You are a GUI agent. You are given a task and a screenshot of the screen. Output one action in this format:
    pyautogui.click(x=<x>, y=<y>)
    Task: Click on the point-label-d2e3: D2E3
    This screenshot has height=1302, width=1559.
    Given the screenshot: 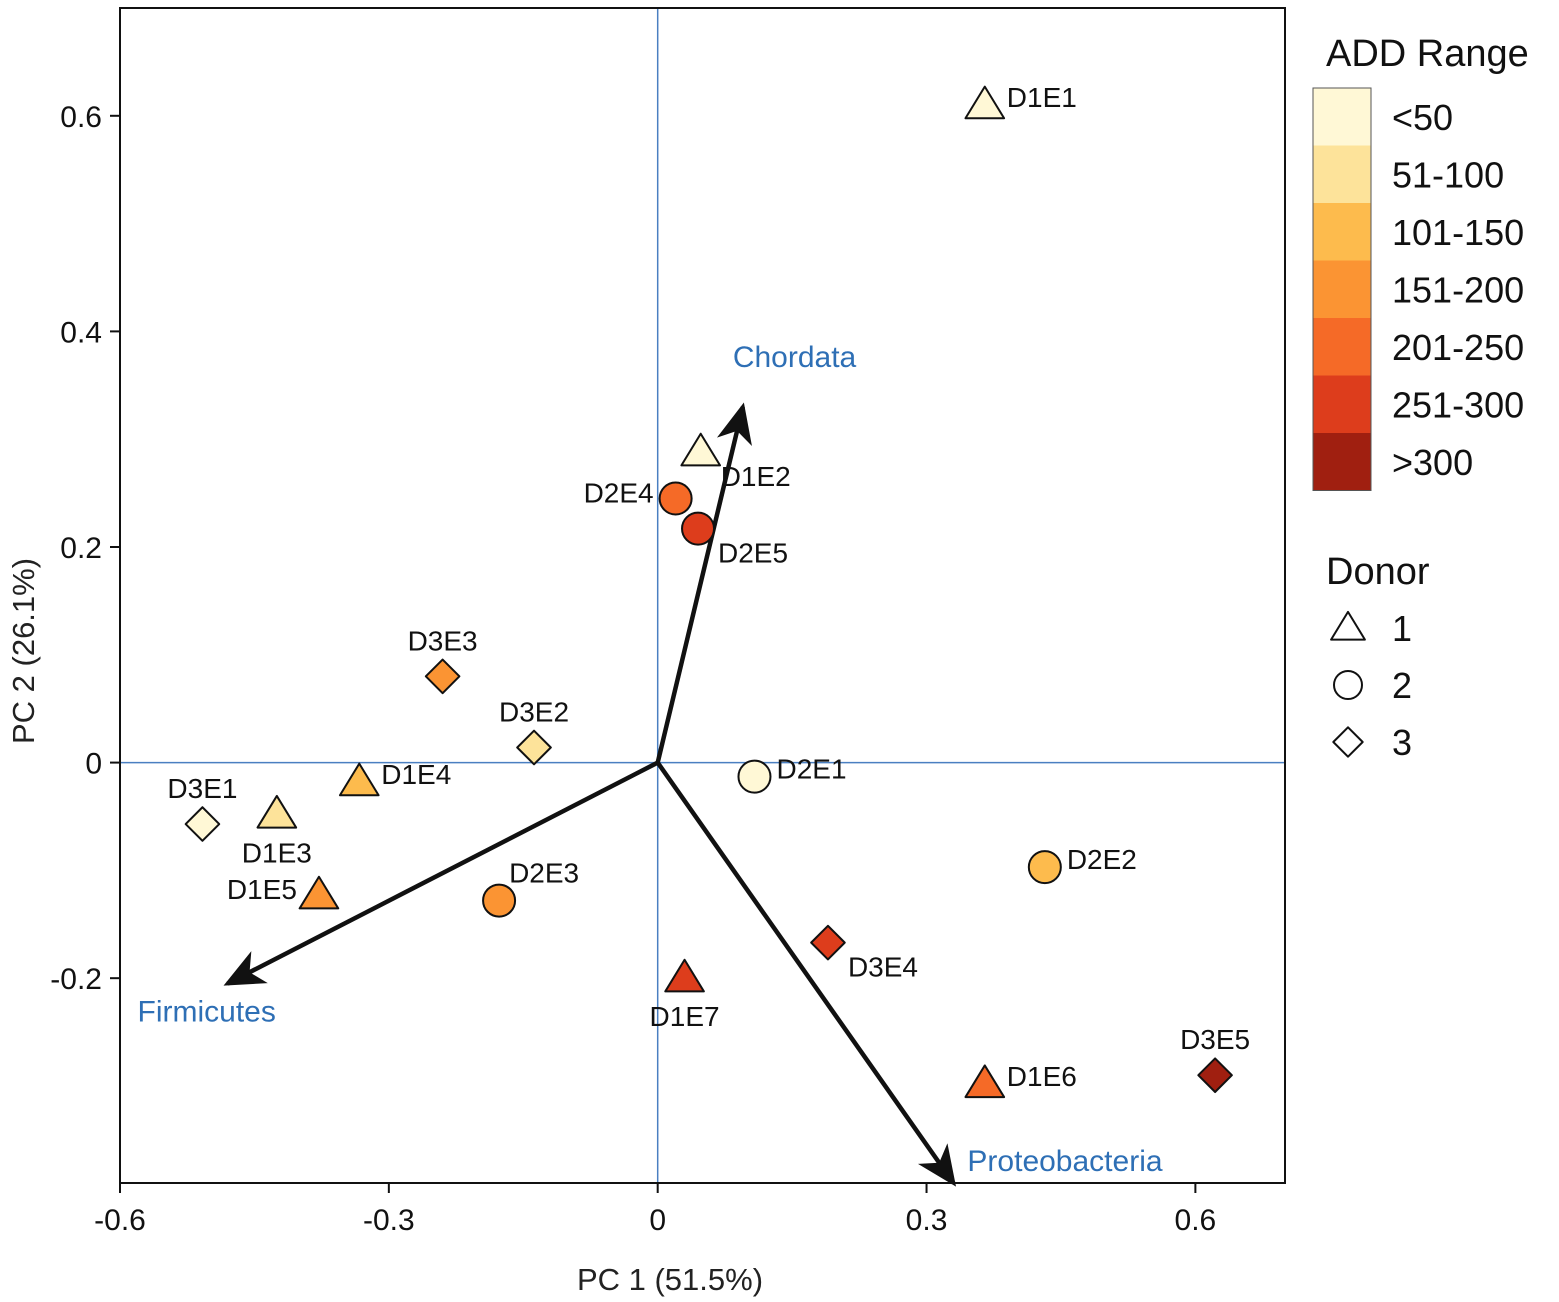 What is the action you would take?
    pyautogui.click(x=544, y=873)
    